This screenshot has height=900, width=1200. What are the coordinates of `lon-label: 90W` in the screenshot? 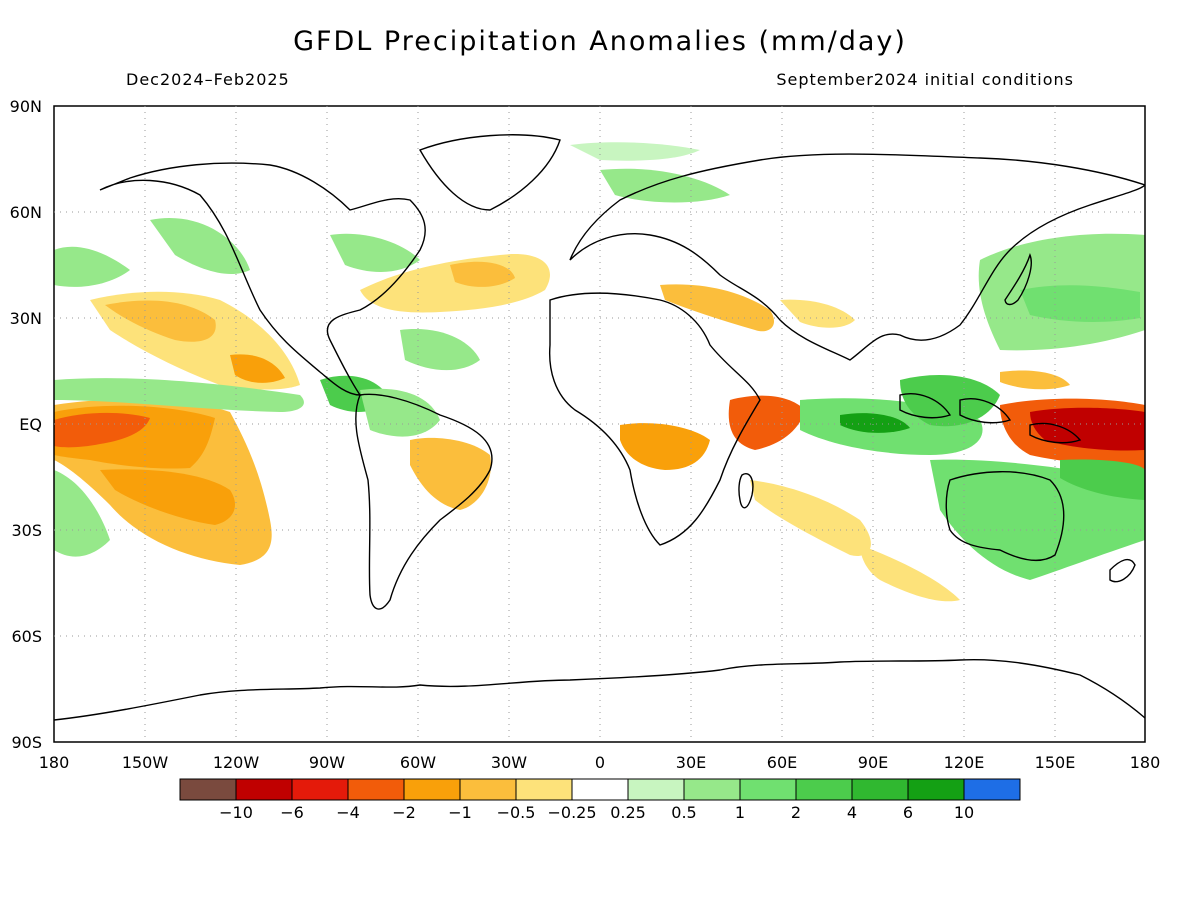 It's located at (327, 762).